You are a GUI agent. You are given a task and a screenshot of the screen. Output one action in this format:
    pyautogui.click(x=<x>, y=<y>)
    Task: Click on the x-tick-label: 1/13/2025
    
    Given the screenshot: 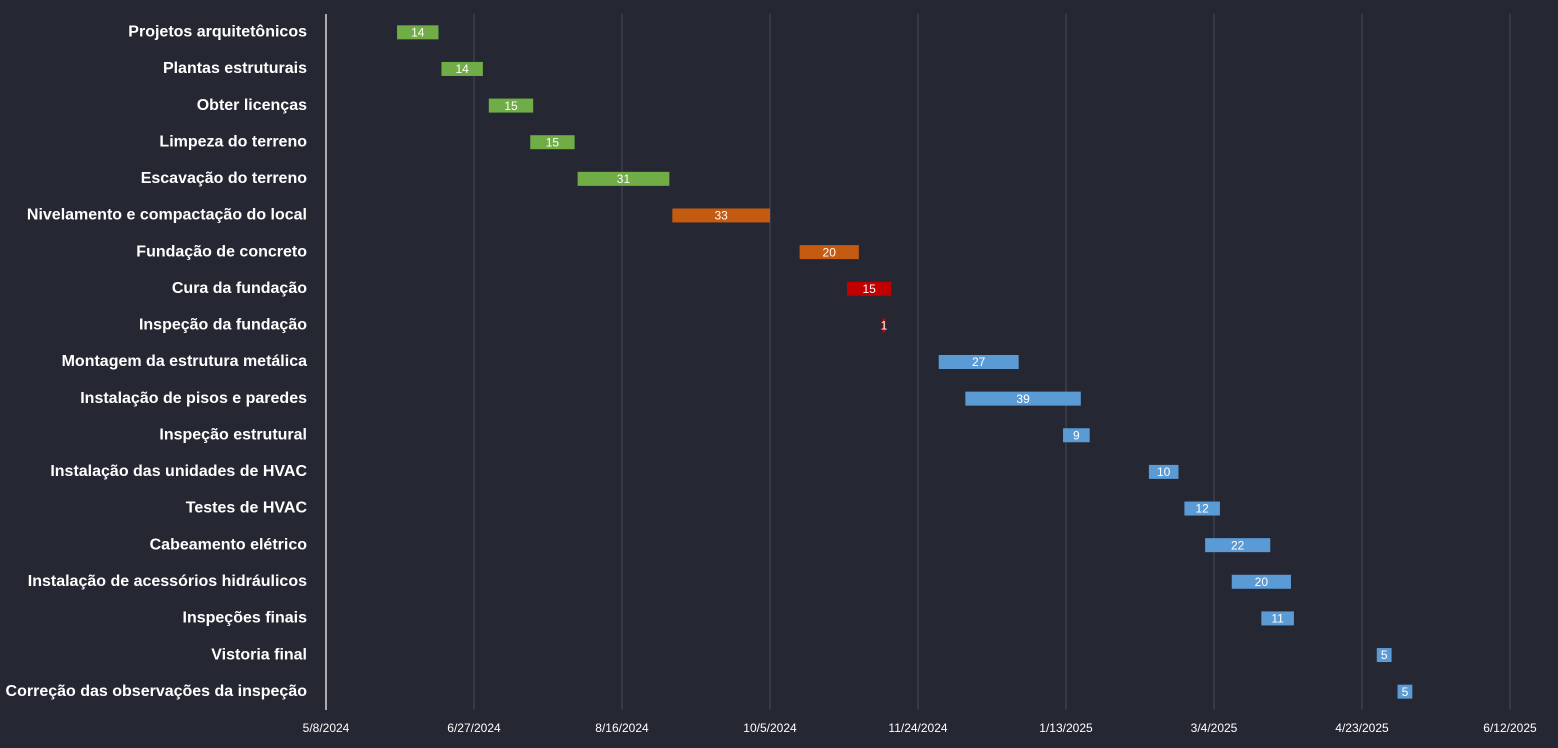 What is the action you would take?
    pyautogui.click(x=1066, y=728)
    